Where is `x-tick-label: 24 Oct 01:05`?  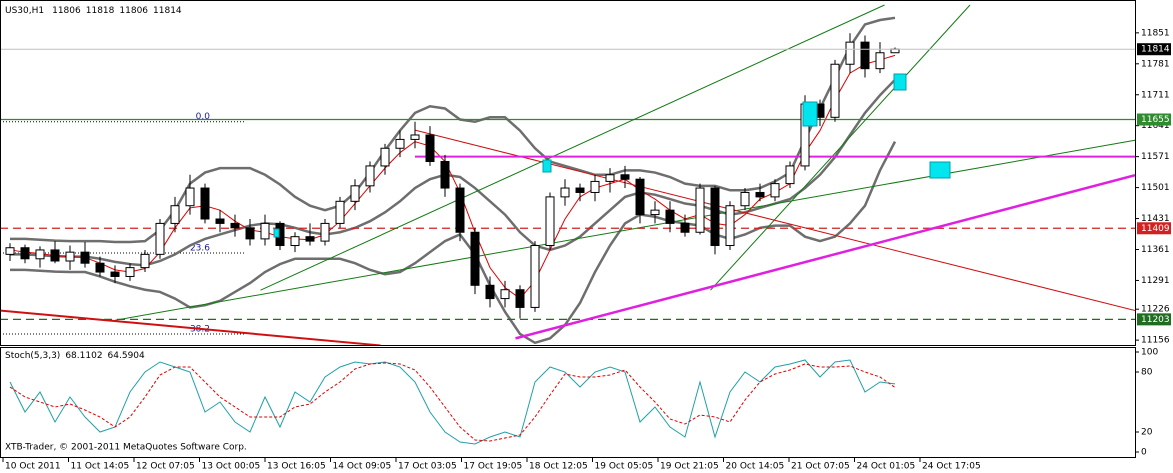
x-tick-label: 24 Oct 01:05 is located at coordinates (886, 467).